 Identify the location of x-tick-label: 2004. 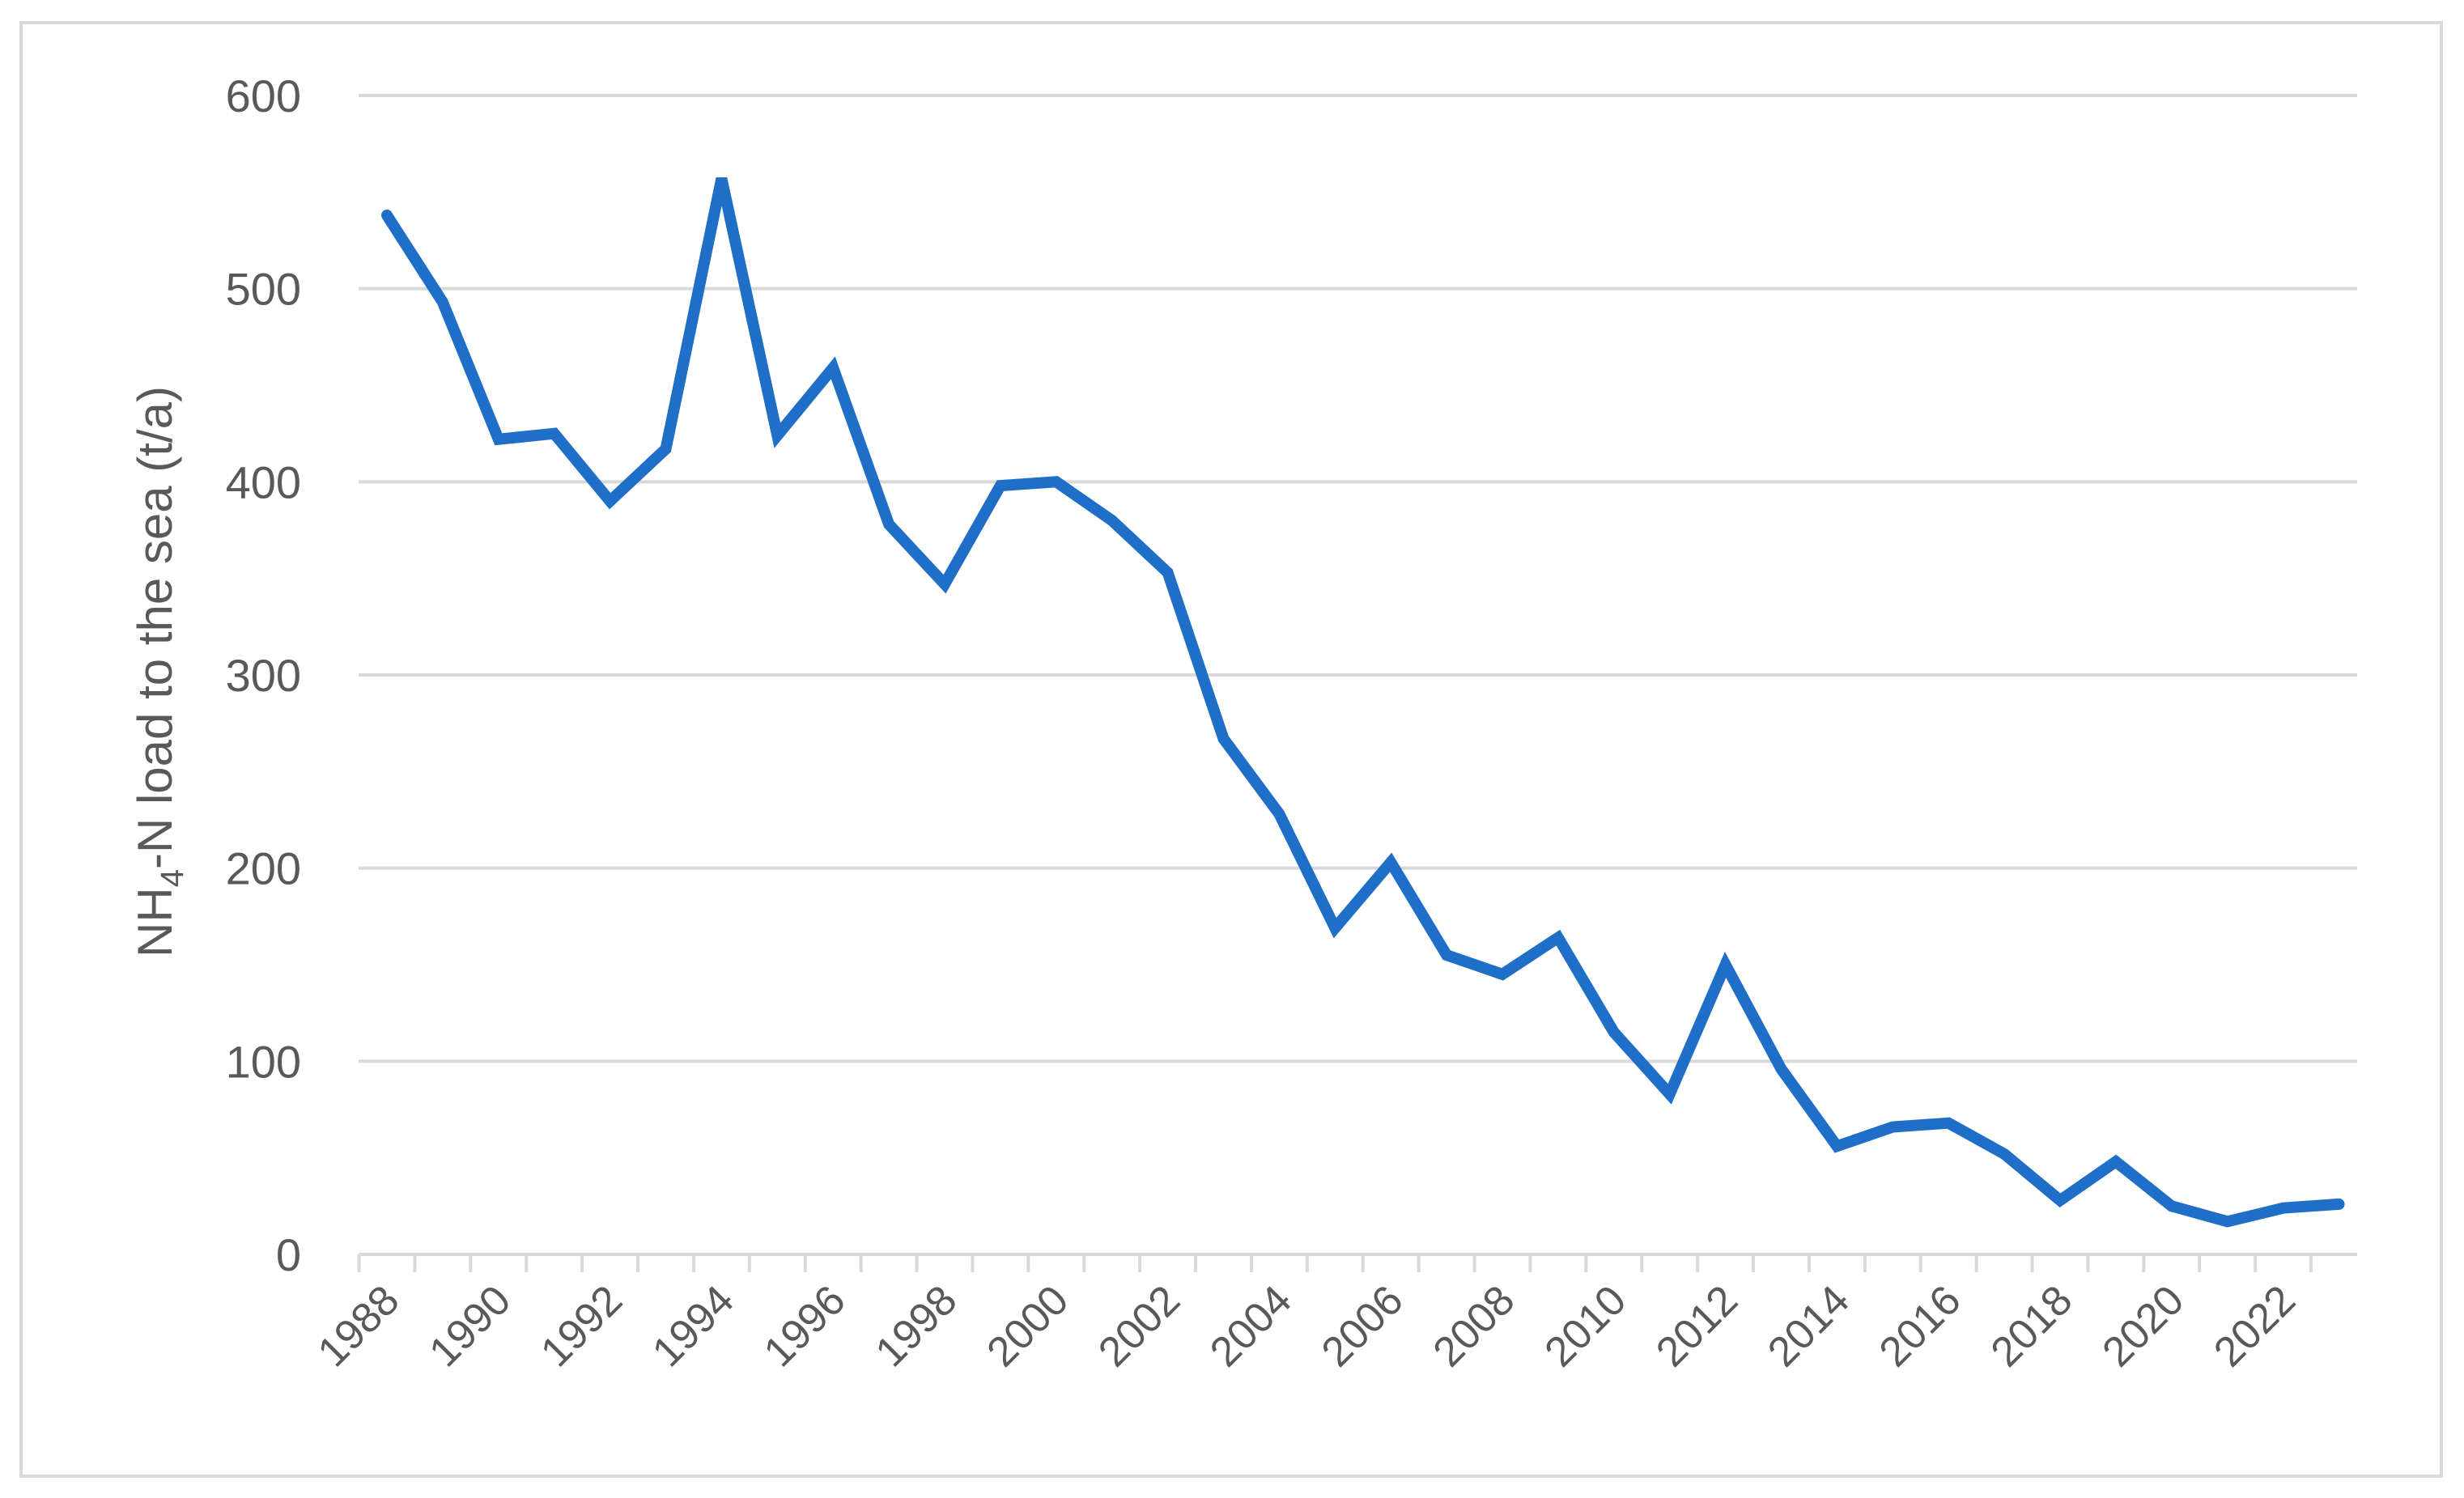
(1251, 1326).